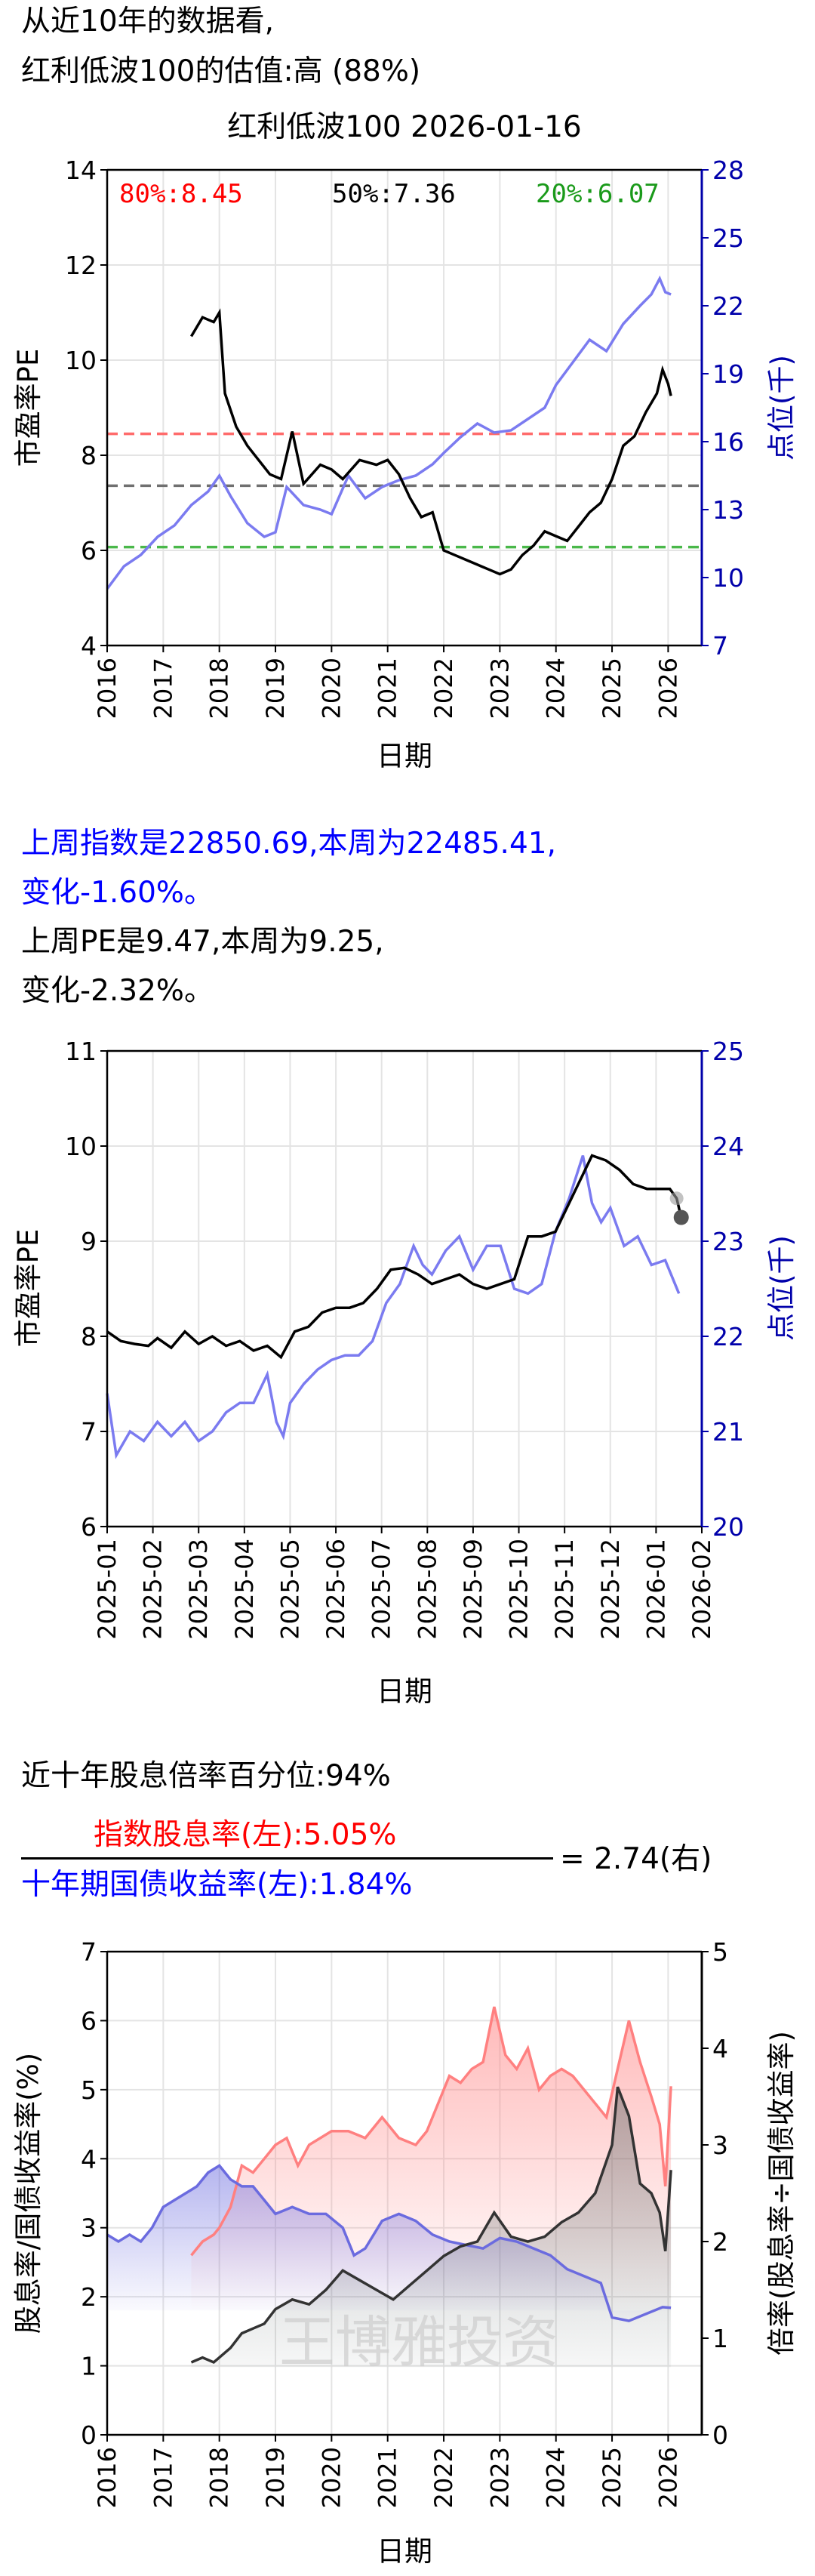  I want to click on x-tick-label-7: 2025-08, so click(427, 1590).